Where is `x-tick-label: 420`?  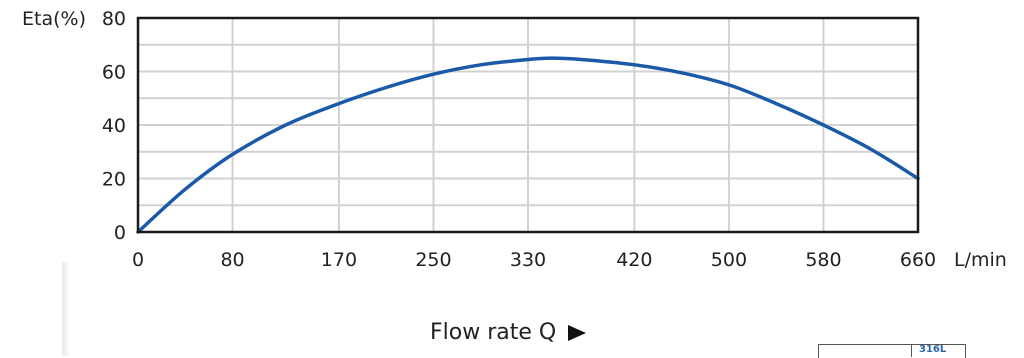
x-tick-label: 420 is located at coordinates (634, 260).